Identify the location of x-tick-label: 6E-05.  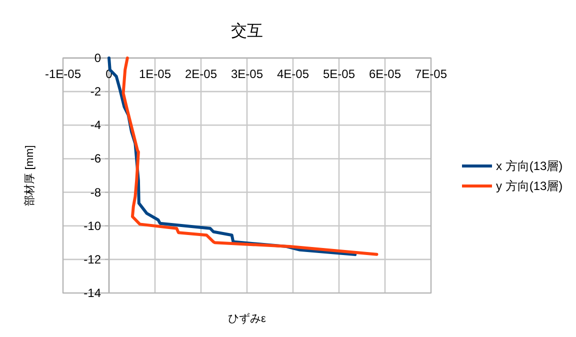
(385, 74).